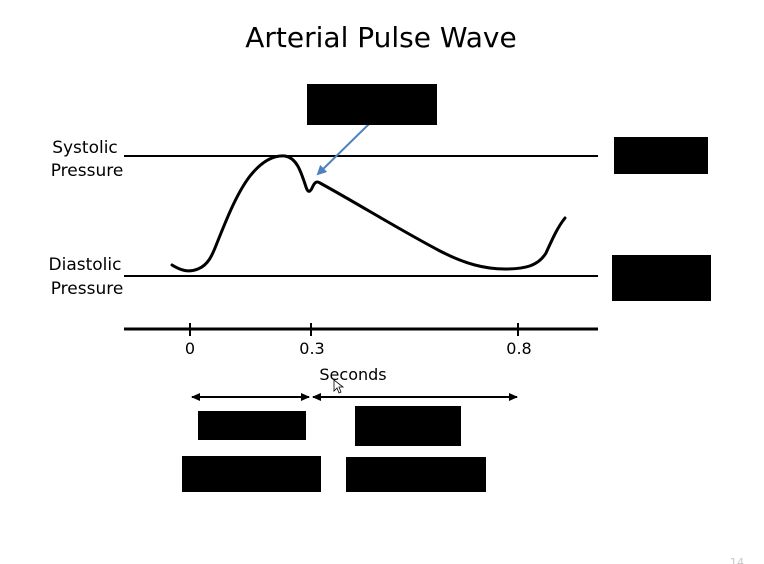 This screenshot has width=764, height=564. I want to click on x-axis-label: Seconds, so click(352, 374).